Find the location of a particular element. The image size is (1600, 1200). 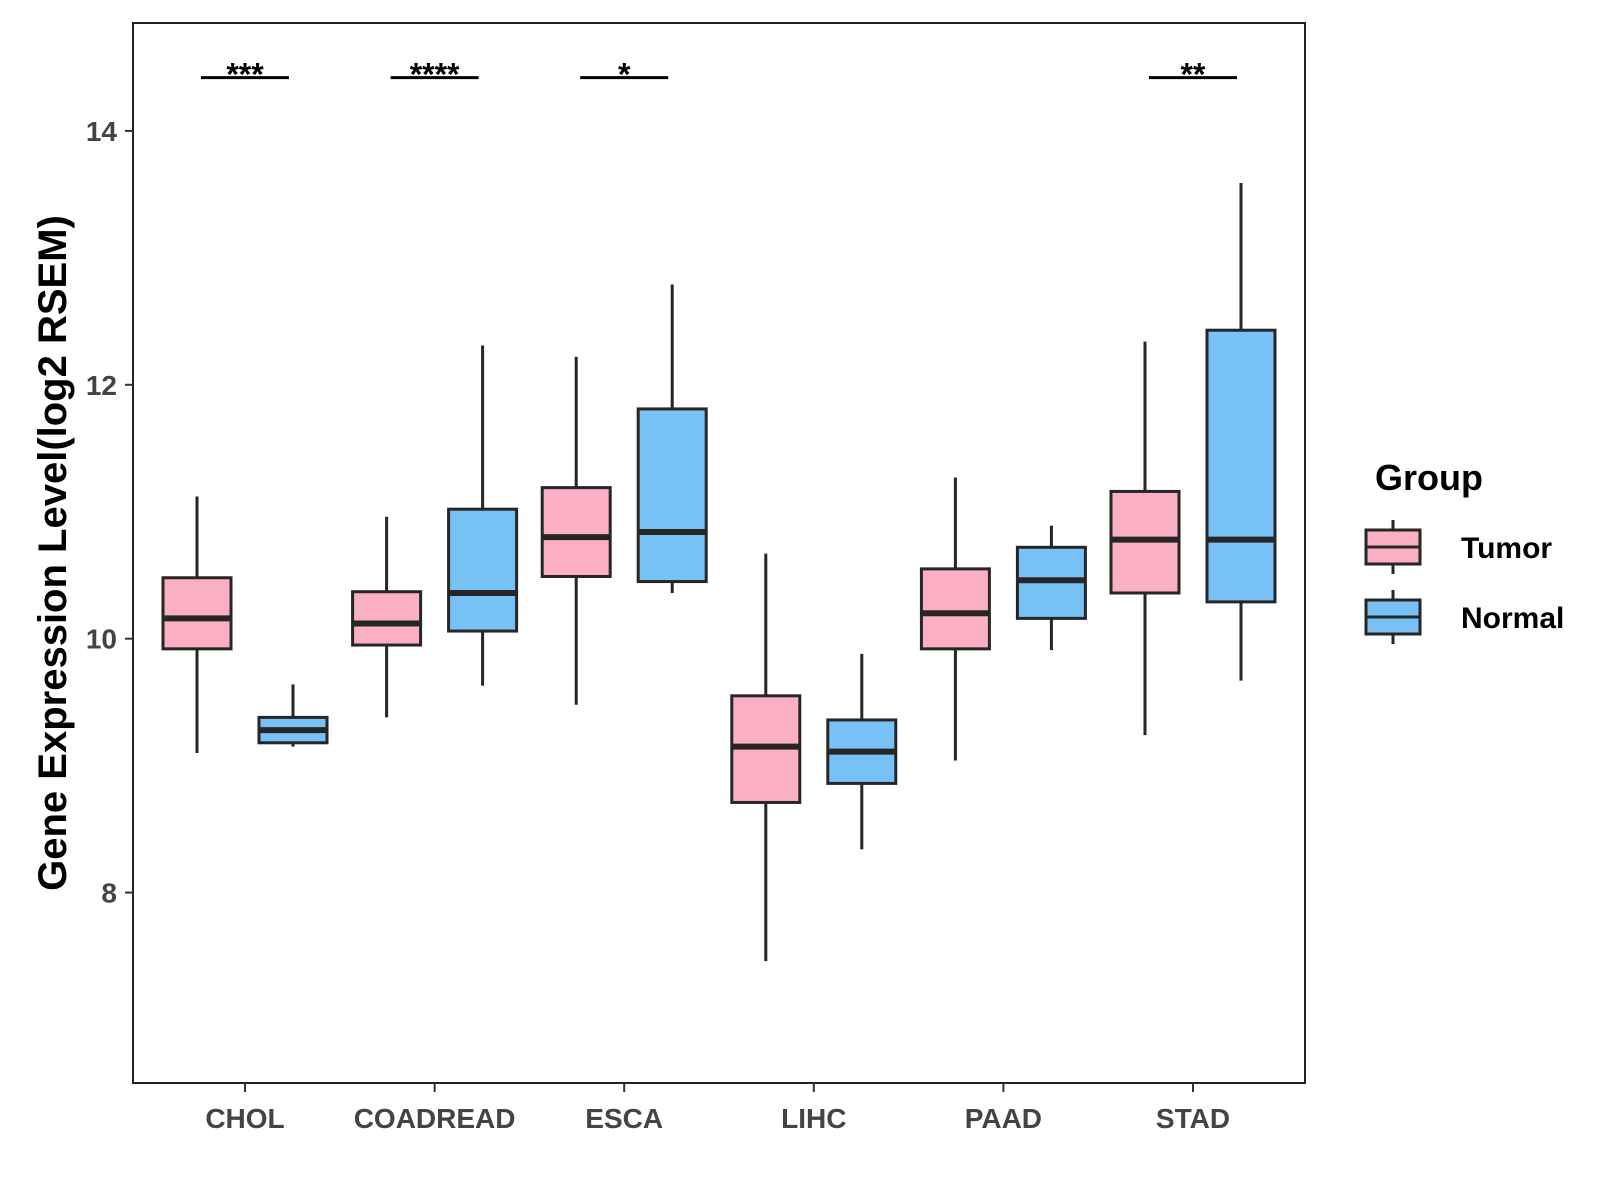

significance-label: ** is located at coordinates (1193, 75).